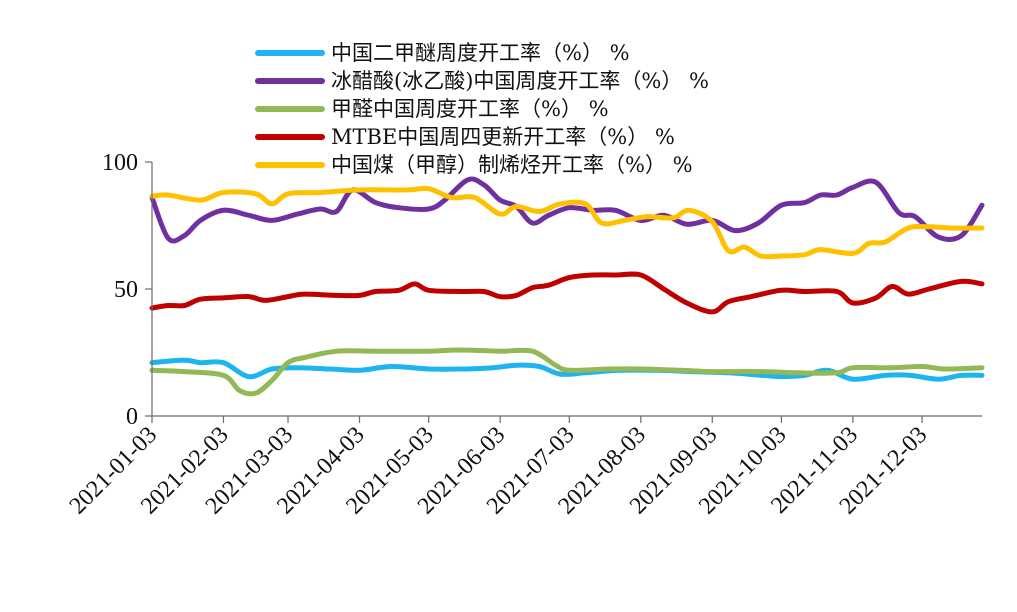 The width and height of the screenshot is (1017, 612). I want to click on y-tick-label: 100, so click(120, 163).